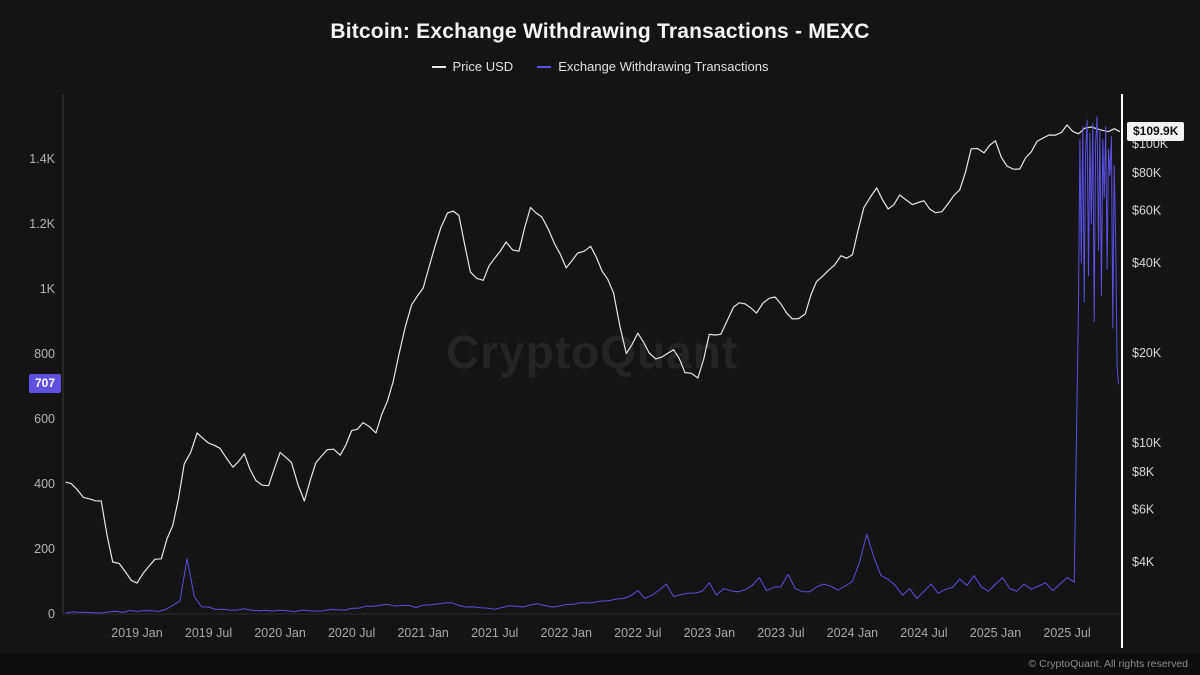  What do you see at coordinates (663, 66) in the screenshot?
I see `legend-label-withdrawals: Exchange Withdrawing Transactions` at bounding box center [663, 66].